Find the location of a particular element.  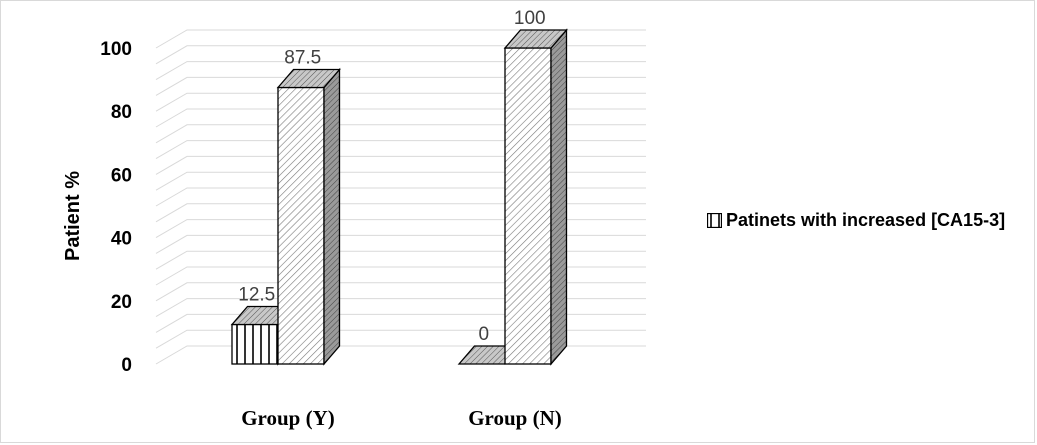

data-label: 87.5 is located at coordinates (302, 58).